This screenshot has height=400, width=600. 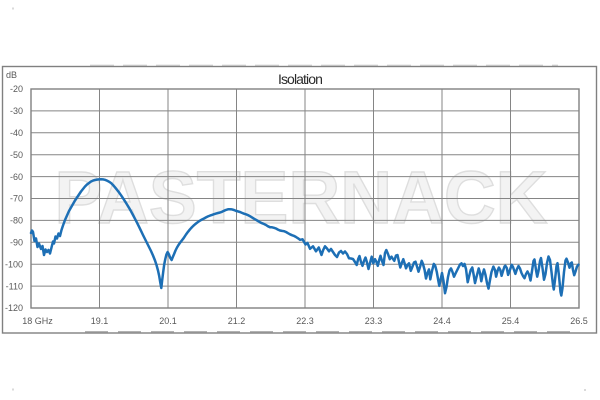 I want to click on svg-text: -40, so click(x=16, y=133).